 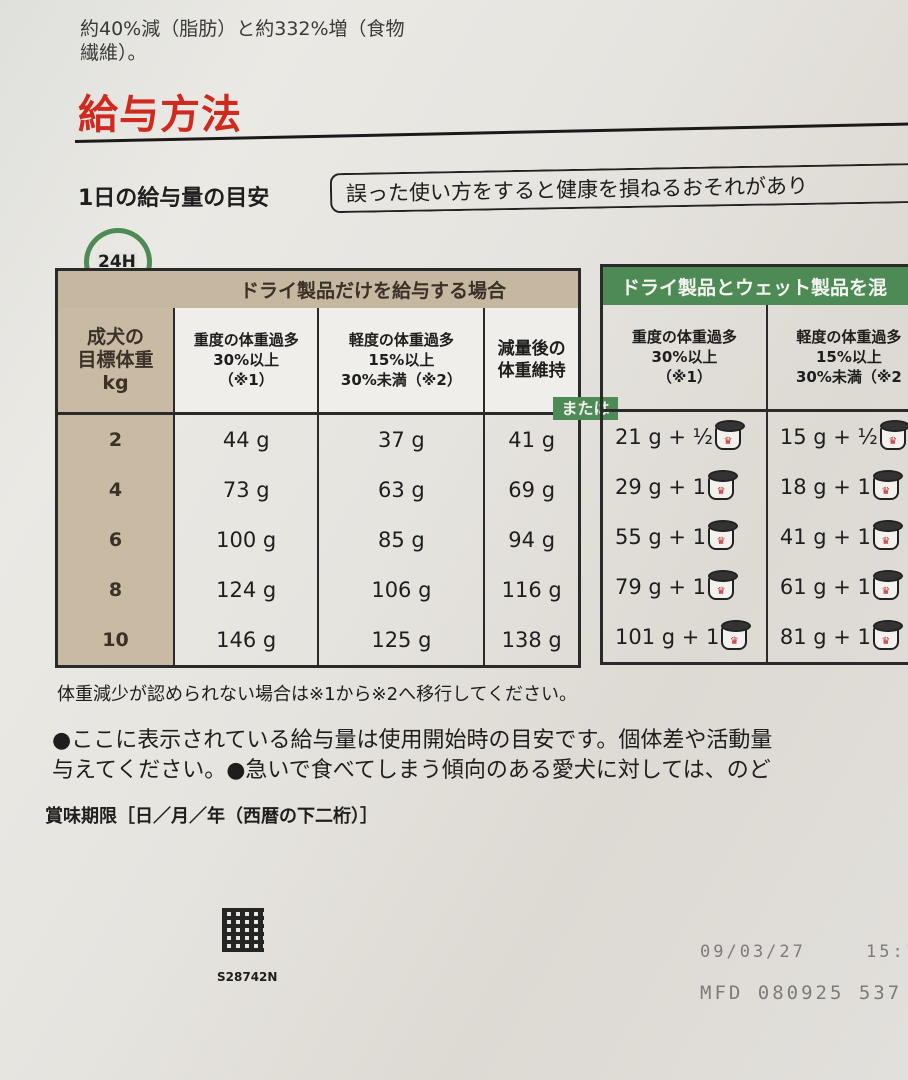 I want to click on amount-text: 61 g + 1, so click(x=825, y=586).